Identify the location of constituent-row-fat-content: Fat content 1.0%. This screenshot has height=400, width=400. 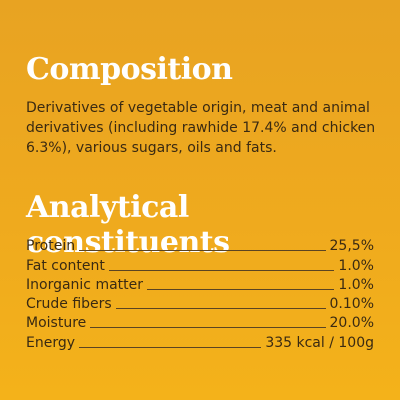
(200, 264).